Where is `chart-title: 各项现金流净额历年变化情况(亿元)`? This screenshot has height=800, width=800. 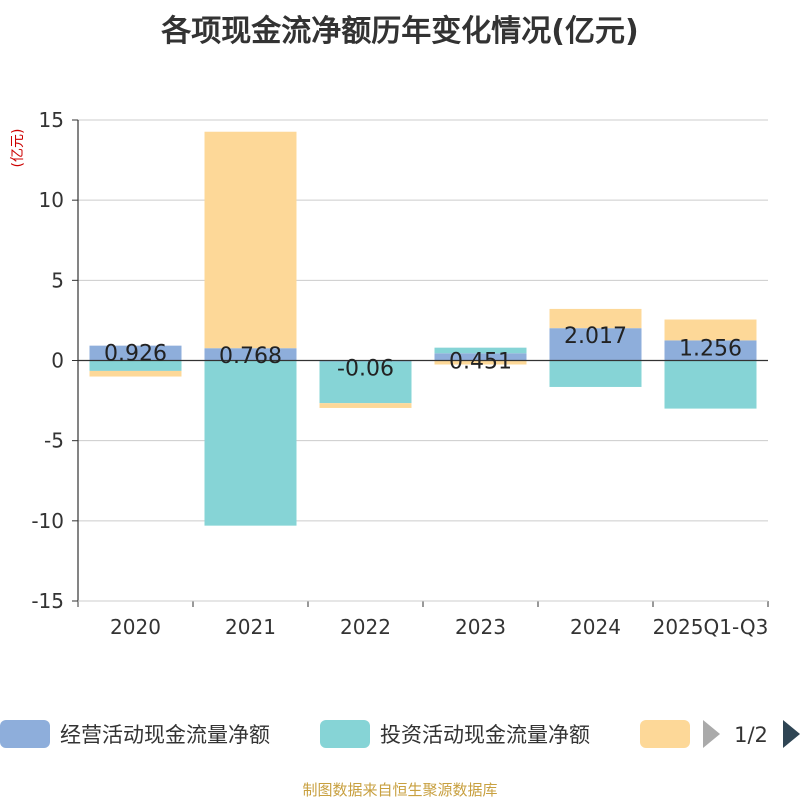 chart-title: 各项现金流净额历年变化情况(亿元) is located at coordinates (400, 31).